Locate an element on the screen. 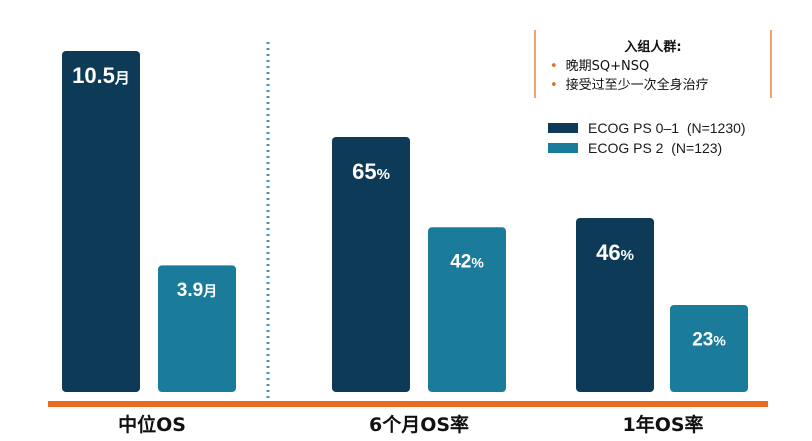 The width and height of the screenshot is (812, 441). info-item-text: 晚期SQ+NSQ is located at coordinates (607, 66).